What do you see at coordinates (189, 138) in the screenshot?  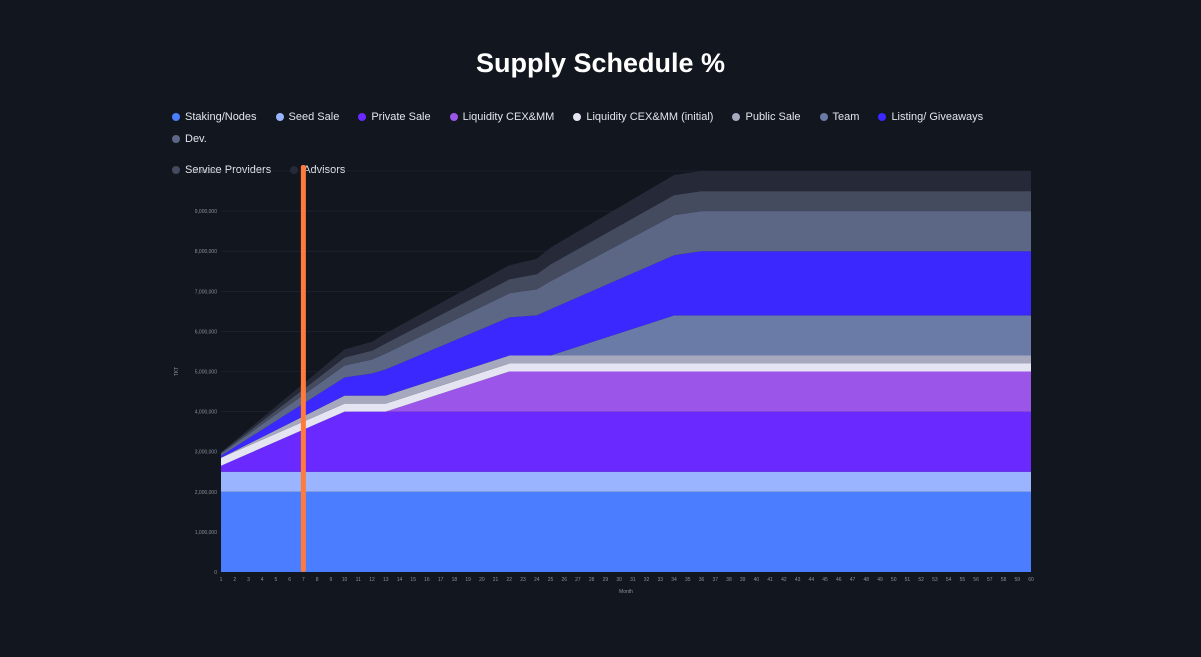 I see `legend-item-dev: Dev.` at bounding box center [189, 138].